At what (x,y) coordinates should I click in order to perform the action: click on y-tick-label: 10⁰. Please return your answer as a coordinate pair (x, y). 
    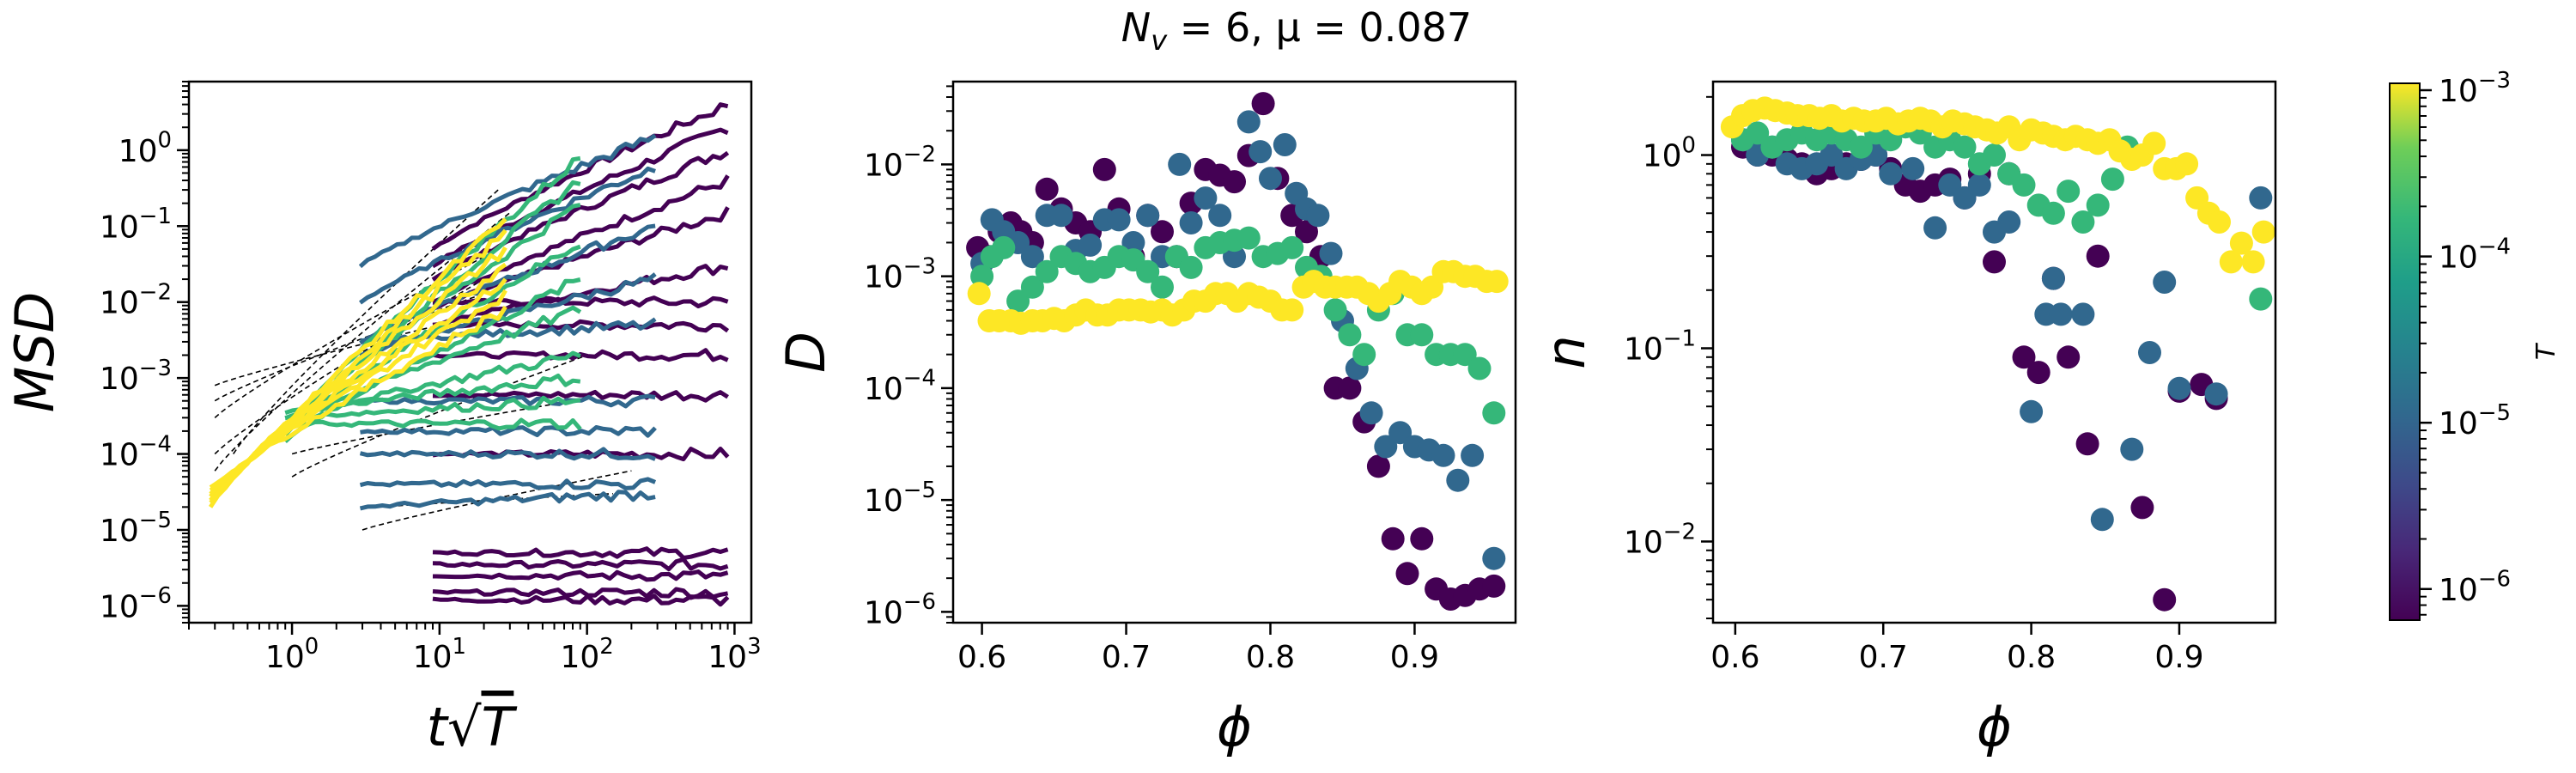
    Looking at the image, I should click on (1670, 152).